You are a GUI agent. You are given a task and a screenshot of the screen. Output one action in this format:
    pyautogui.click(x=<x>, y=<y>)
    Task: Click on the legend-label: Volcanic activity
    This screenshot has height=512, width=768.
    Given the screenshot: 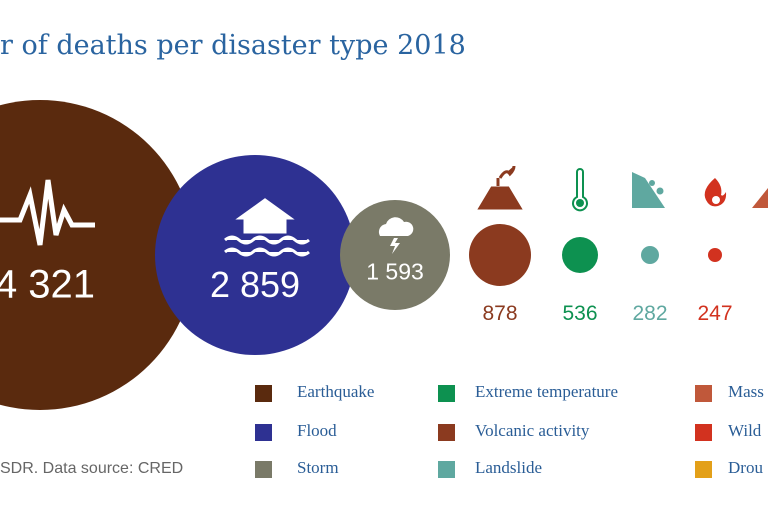 What is the action you would take?
    pyautogui.click(x=532, y=430)
    